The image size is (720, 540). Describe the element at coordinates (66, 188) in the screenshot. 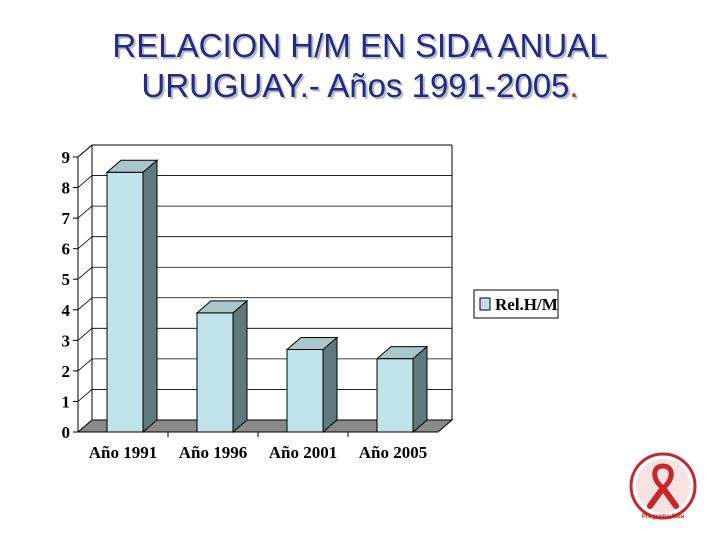

I see `y-tick-label: 8` at that location.